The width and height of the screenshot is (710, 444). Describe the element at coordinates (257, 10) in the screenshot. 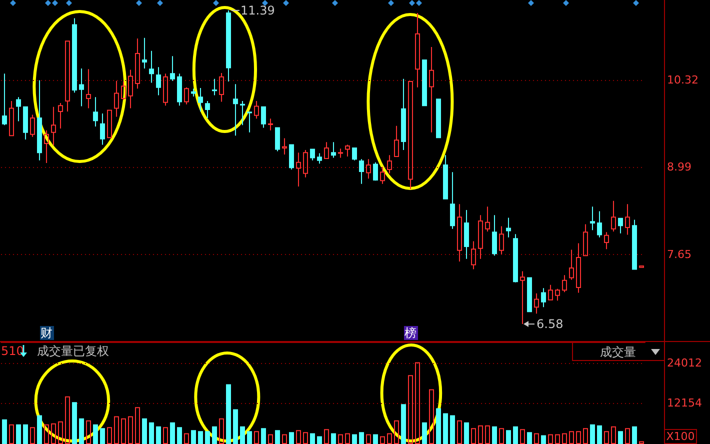

I see `annotation: 11.39` at that location.